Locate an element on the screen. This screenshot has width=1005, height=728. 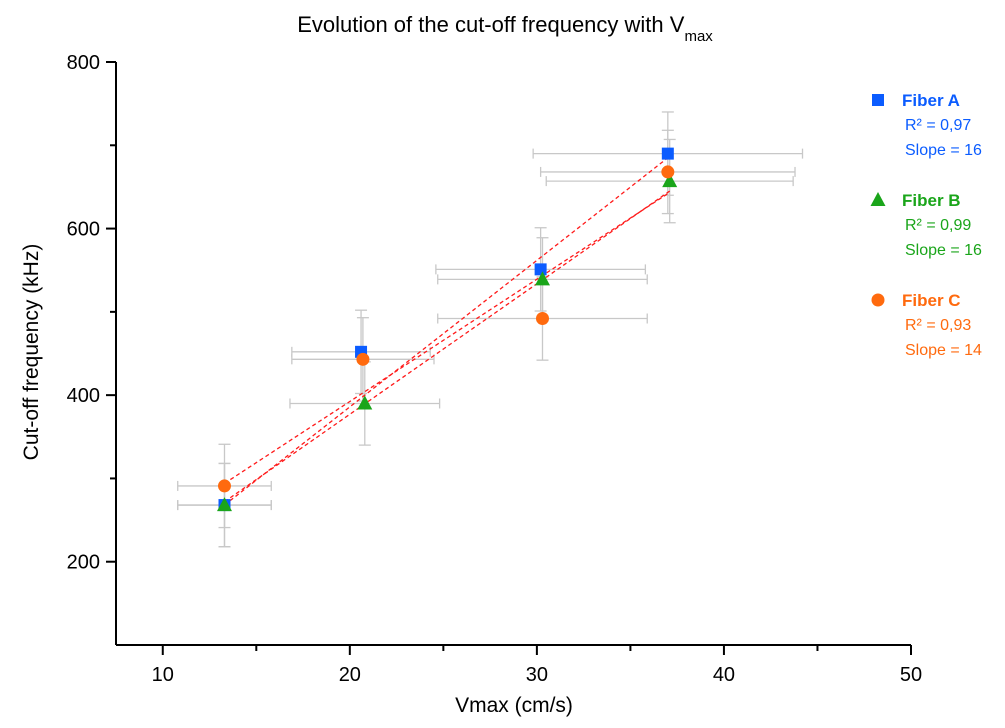
legend-r2: R² = 0,97 is located at coordinates (938, 125).